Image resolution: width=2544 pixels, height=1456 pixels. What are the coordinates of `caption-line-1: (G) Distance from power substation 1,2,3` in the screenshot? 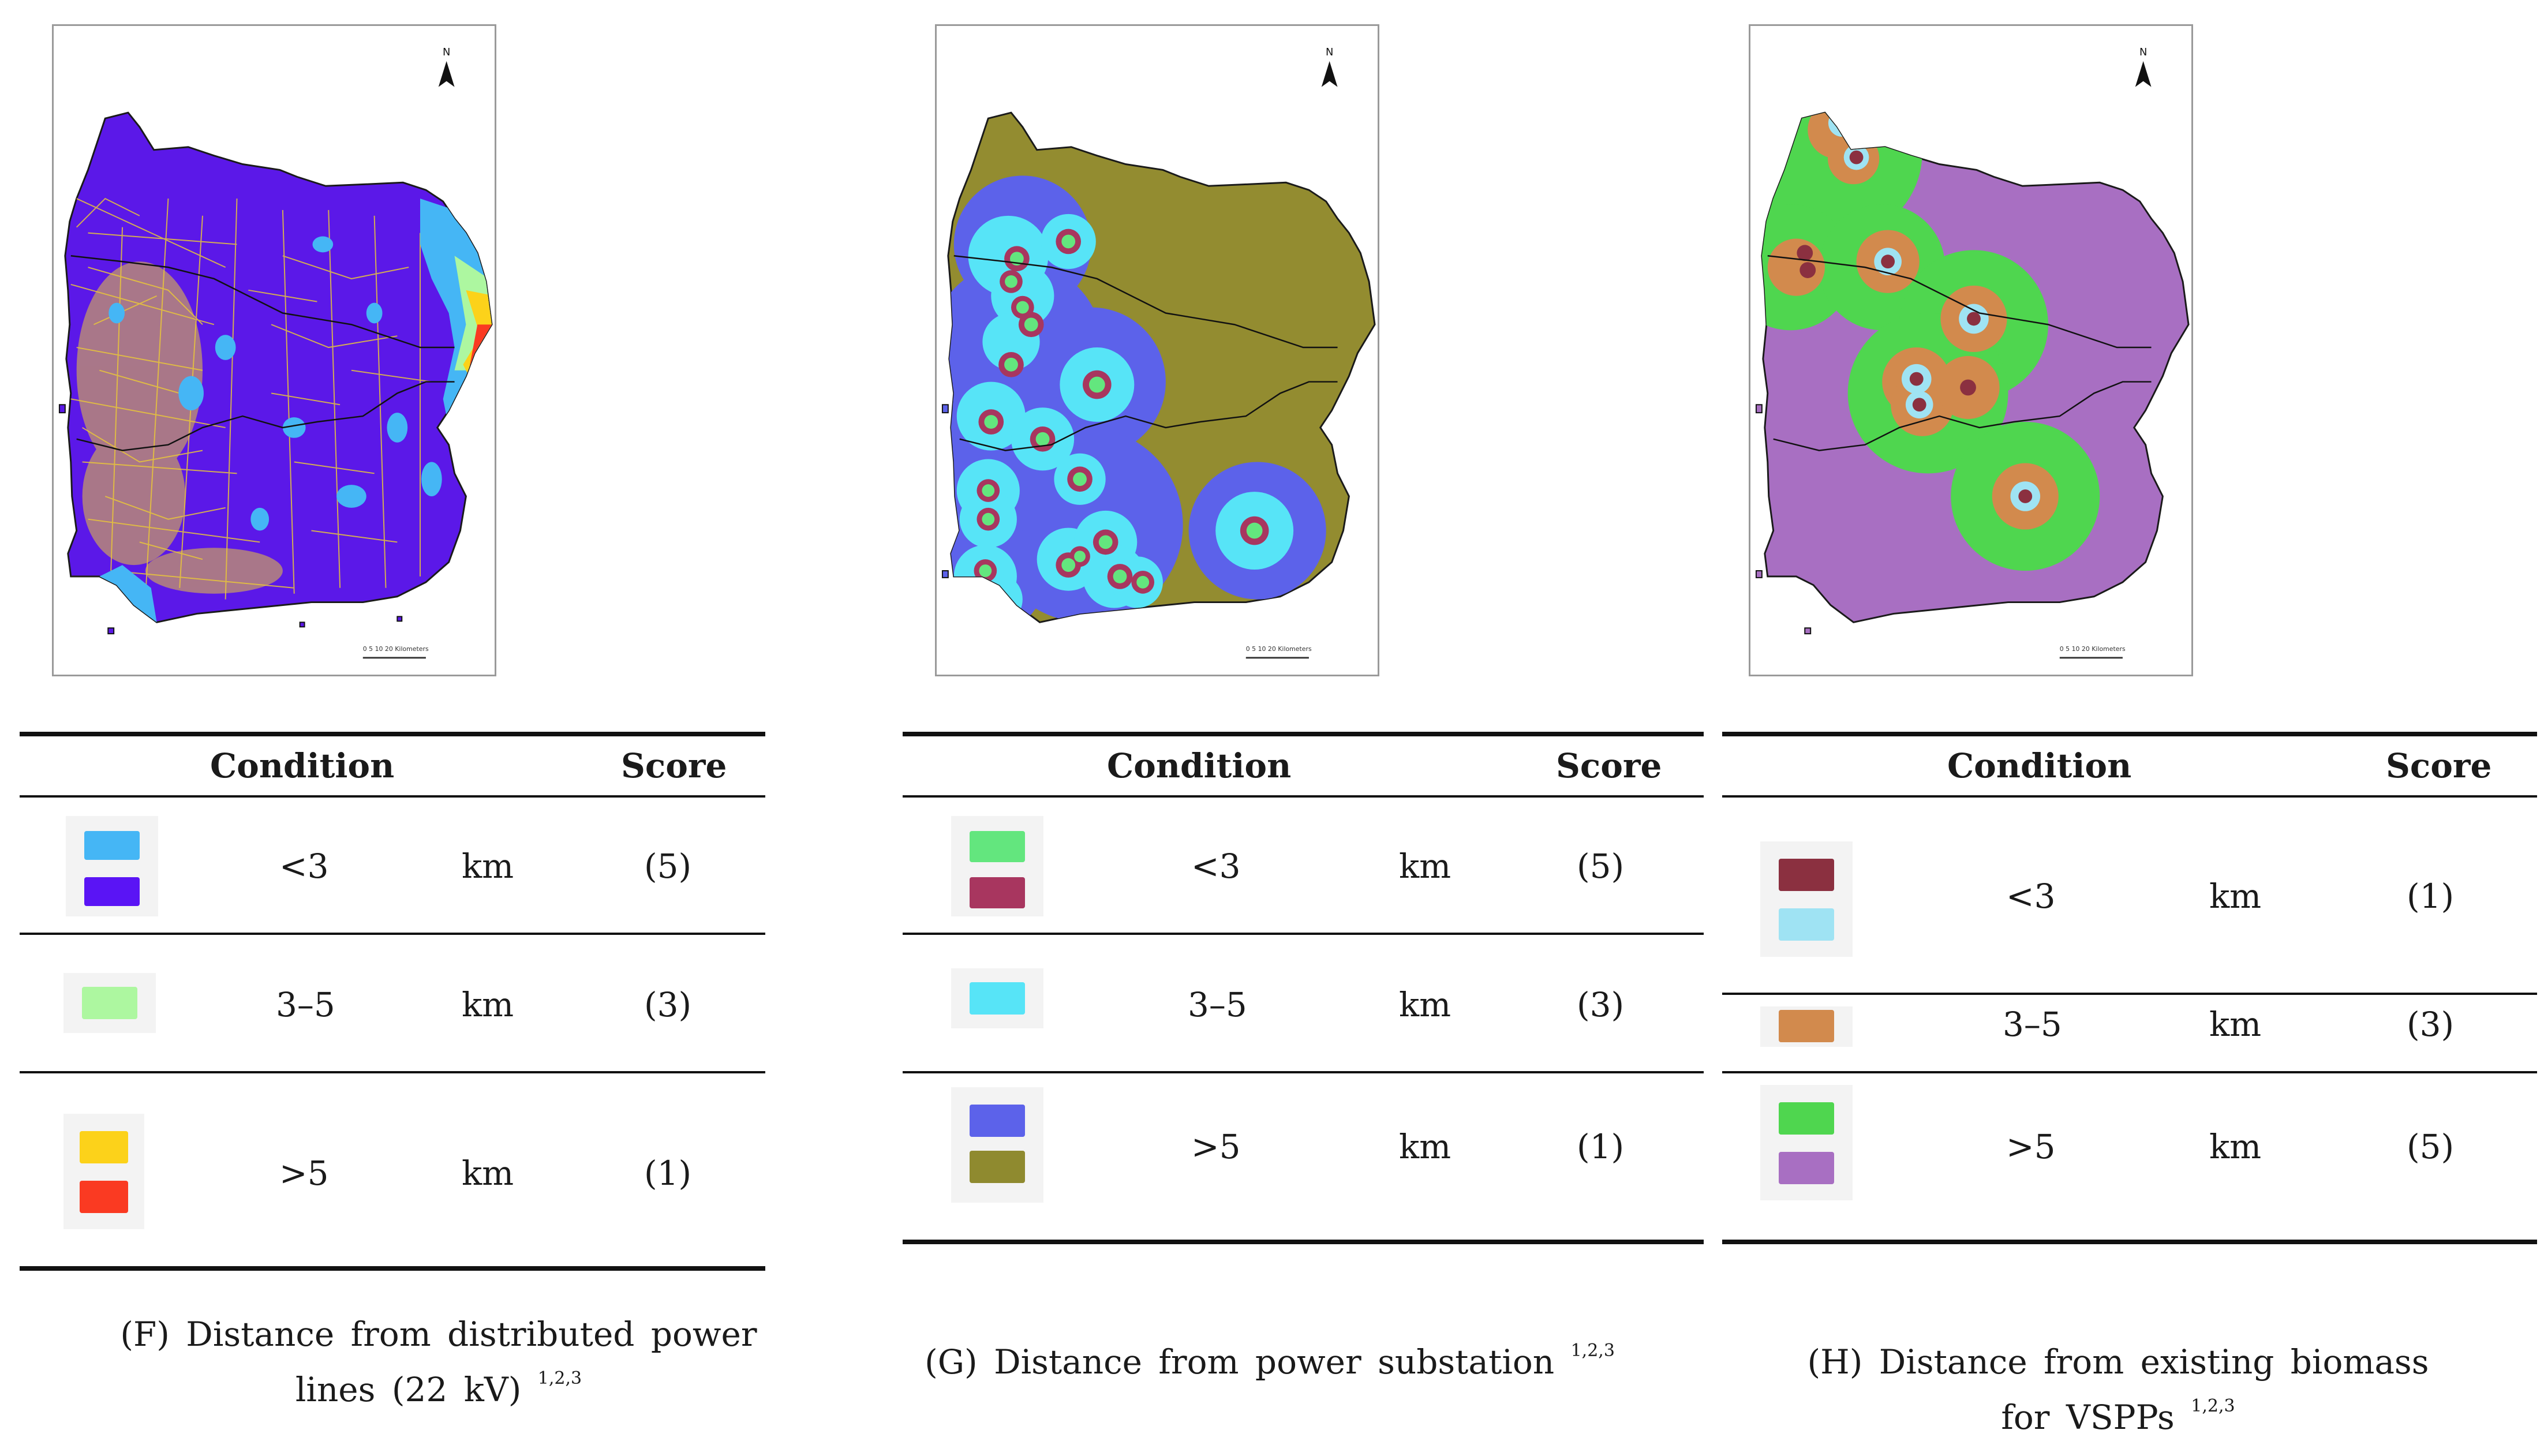 It's located at (1270, 1362).